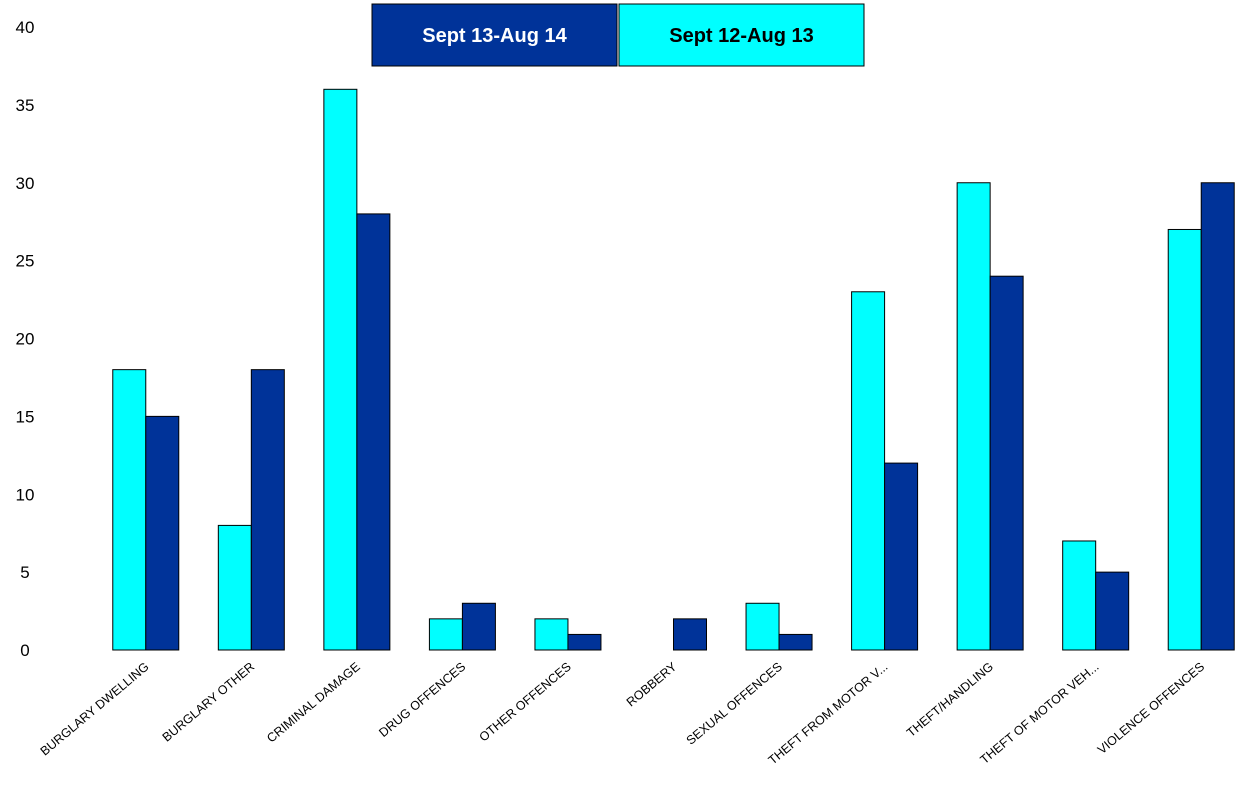  I want to click on y-tick-label: 30, so click(25, 183).